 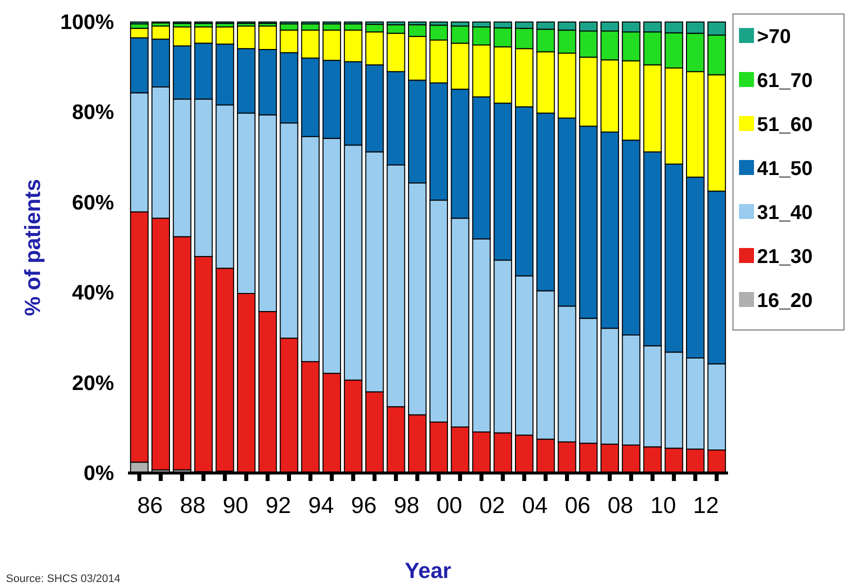 I want to click on x-axis-title: Year, so click(x=428, y=570).